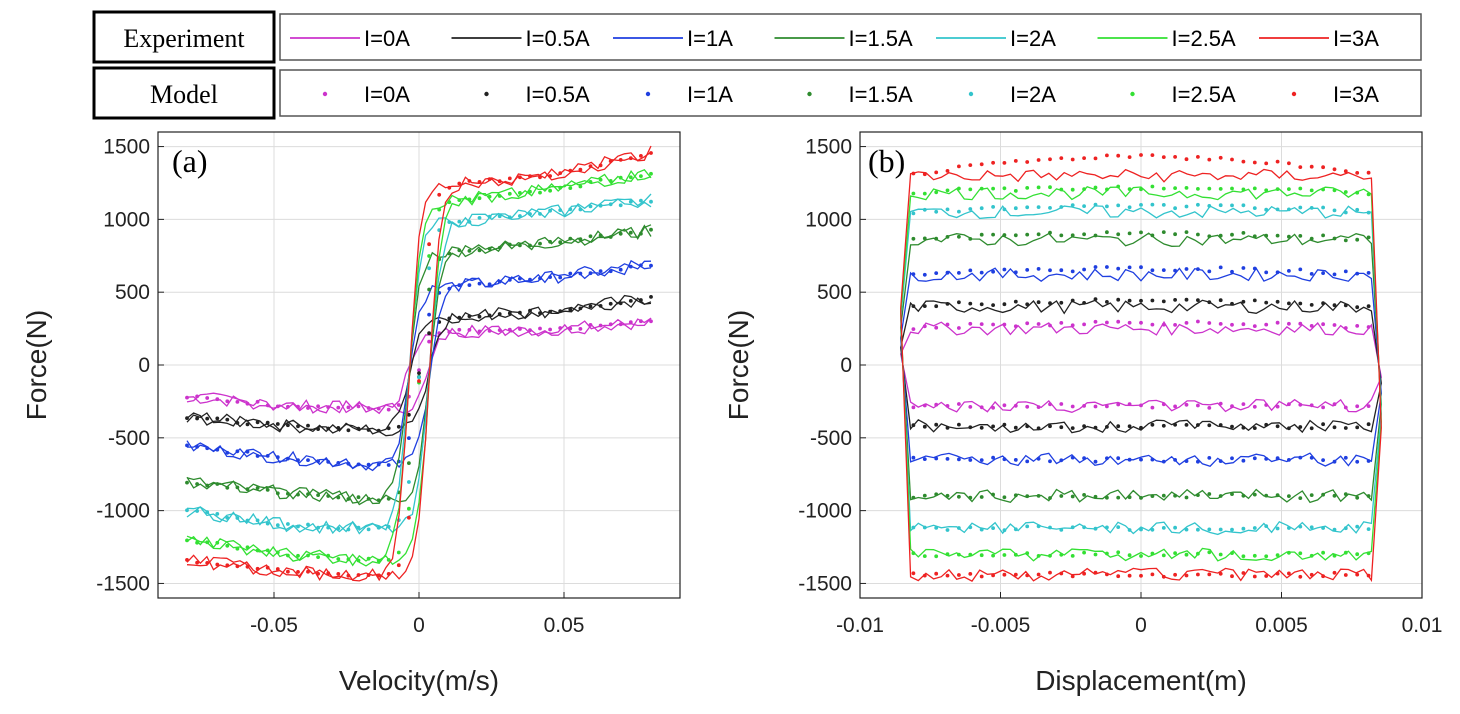 The image size is (1460, 714). What do you see at coordinates (1001, 625) in the screenshot?
I see `panel-b-xtick-label: -0.005` at bounding box center [1001, 625].